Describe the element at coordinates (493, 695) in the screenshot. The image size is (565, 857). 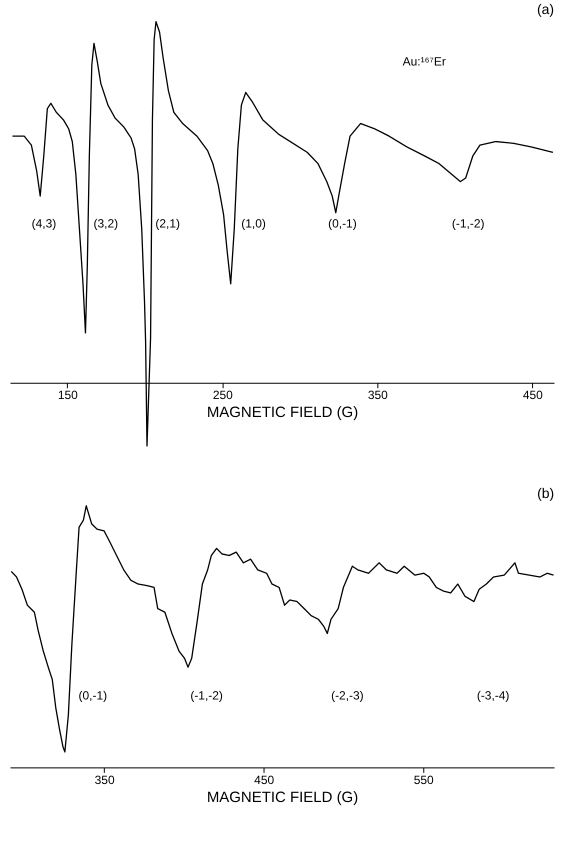
I see `annotation: (-3,-4)` at that location.